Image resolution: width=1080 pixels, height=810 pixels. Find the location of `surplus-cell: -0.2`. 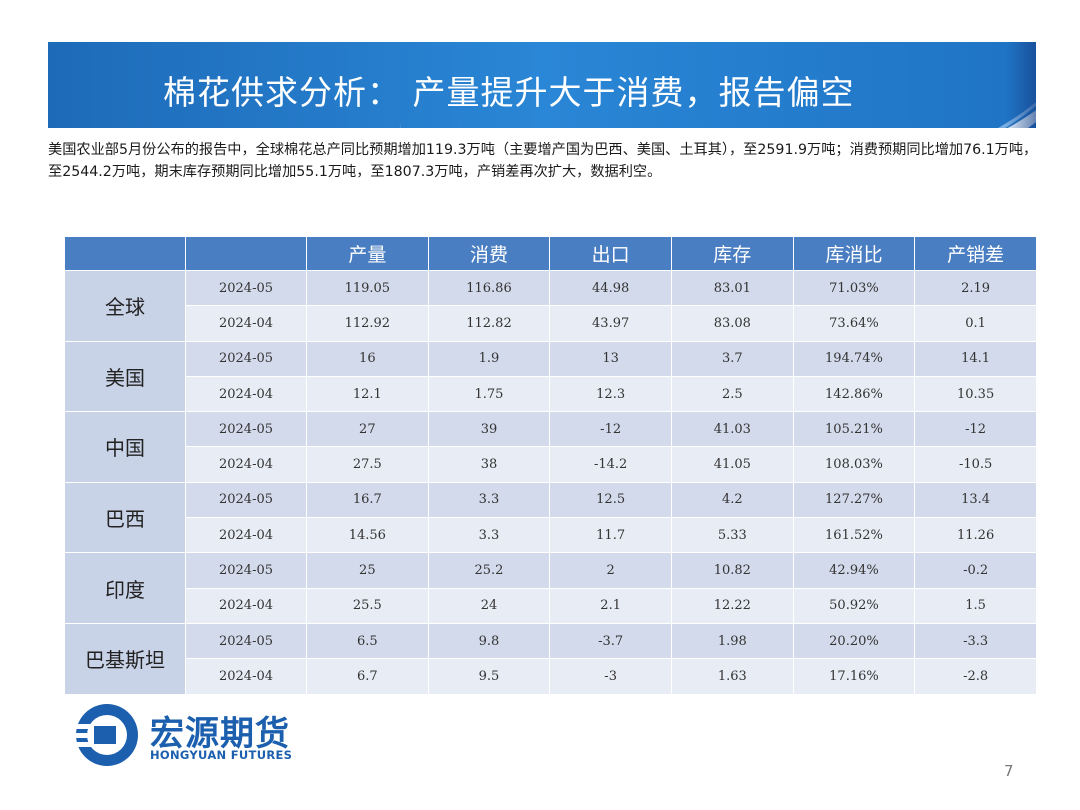

surplus-cell: -0.2 is located at coordinates (975, 570).